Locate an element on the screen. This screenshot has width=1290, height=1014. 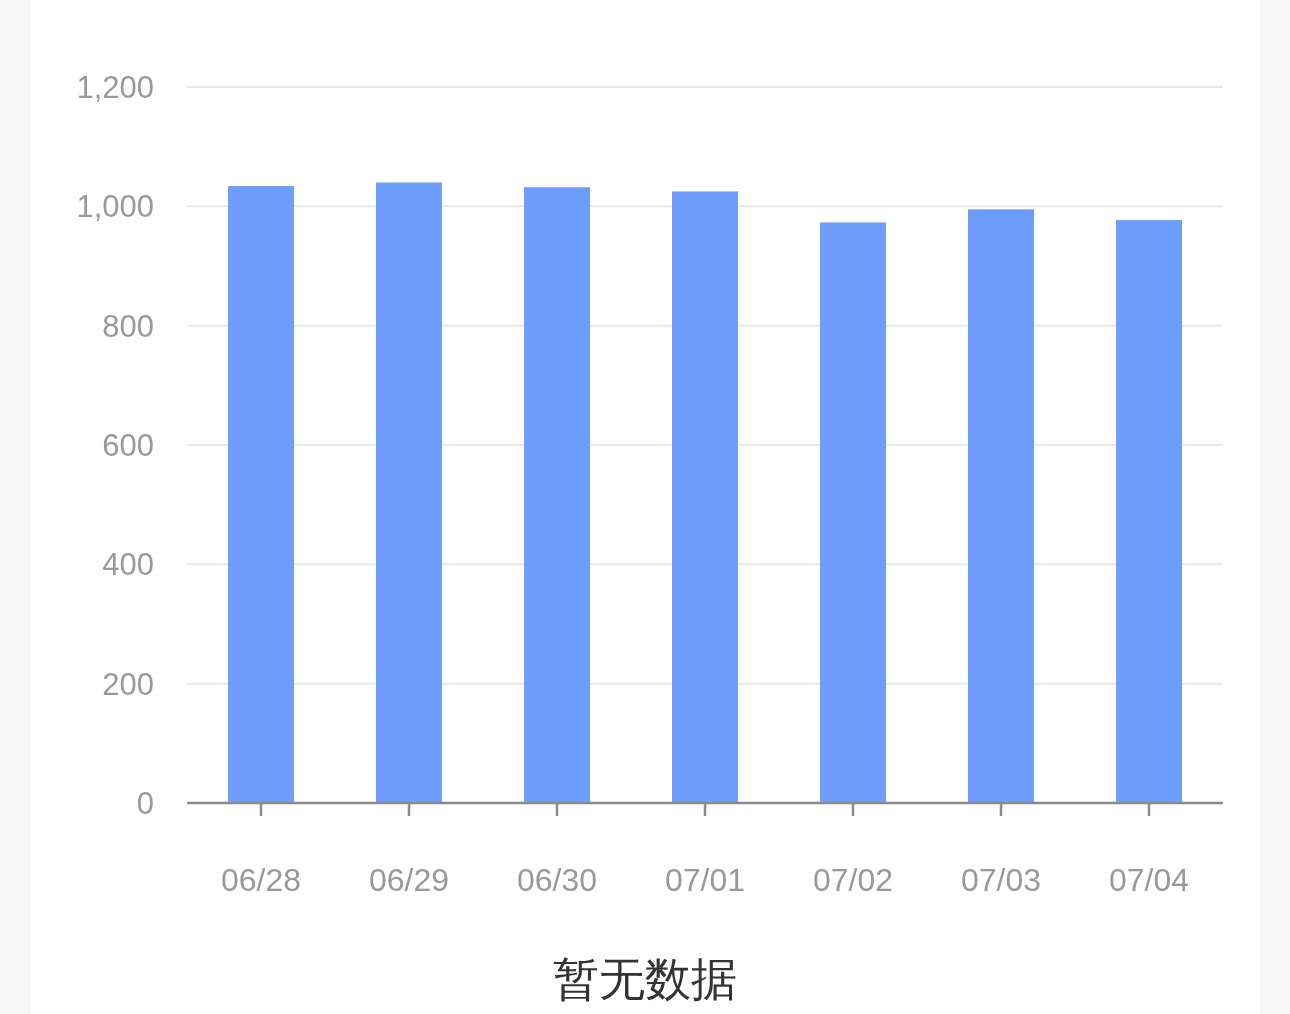
text: 暂无数据 is located at coordinates (645, 979).